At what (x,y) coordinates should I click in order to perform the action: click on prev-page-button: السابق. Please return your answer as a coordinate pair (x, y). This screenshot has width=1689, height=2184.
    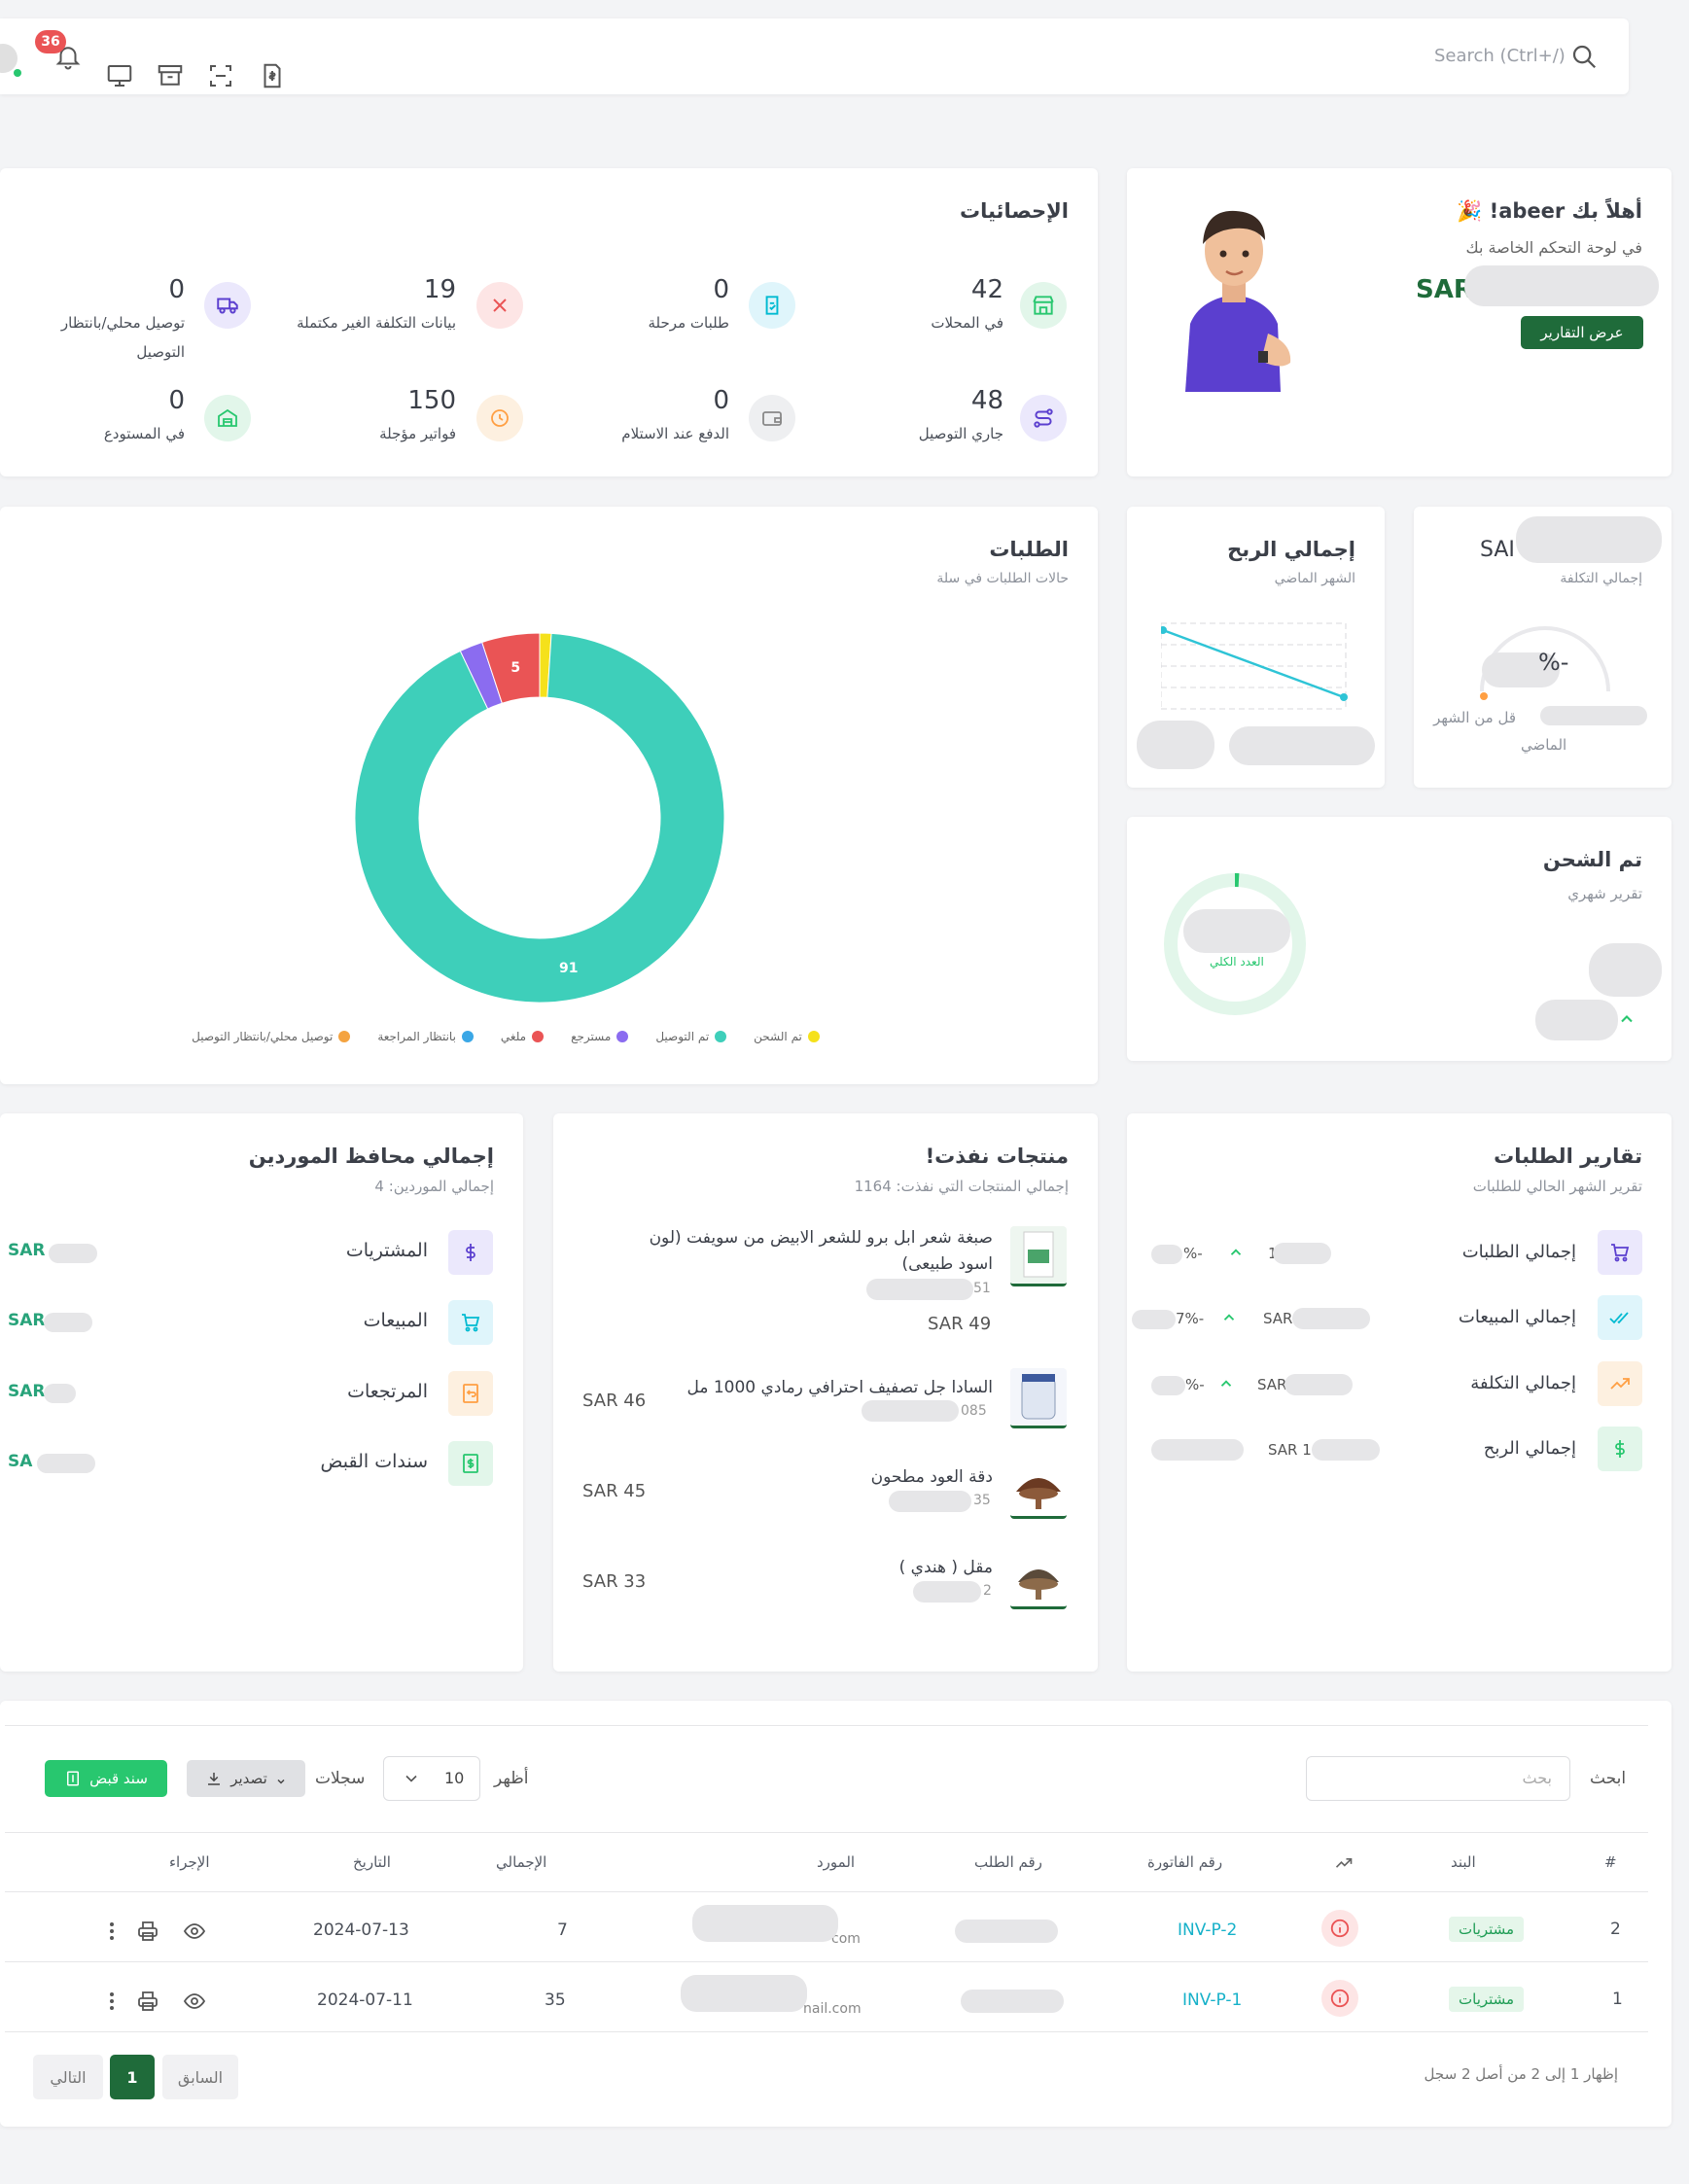
    Looking at the image, I should click on (200, 2077).